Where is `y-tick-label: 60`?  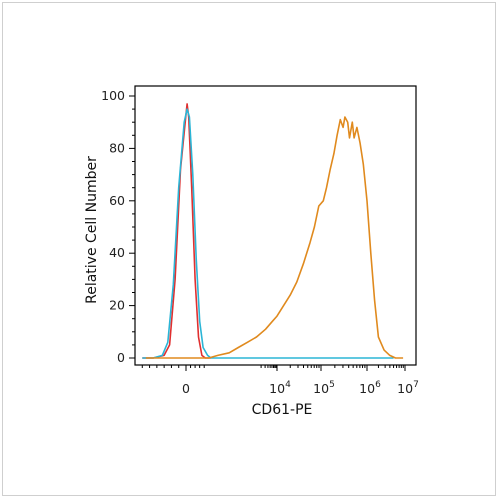
y-tick-label: 60 is located at coordinates (117, 200).